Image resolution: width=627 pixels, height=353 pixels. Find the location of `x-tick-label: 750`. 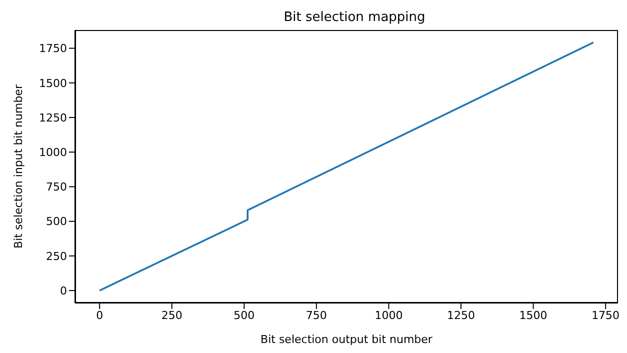

x-tick-label: 750 is located at coordinates (316, 315).